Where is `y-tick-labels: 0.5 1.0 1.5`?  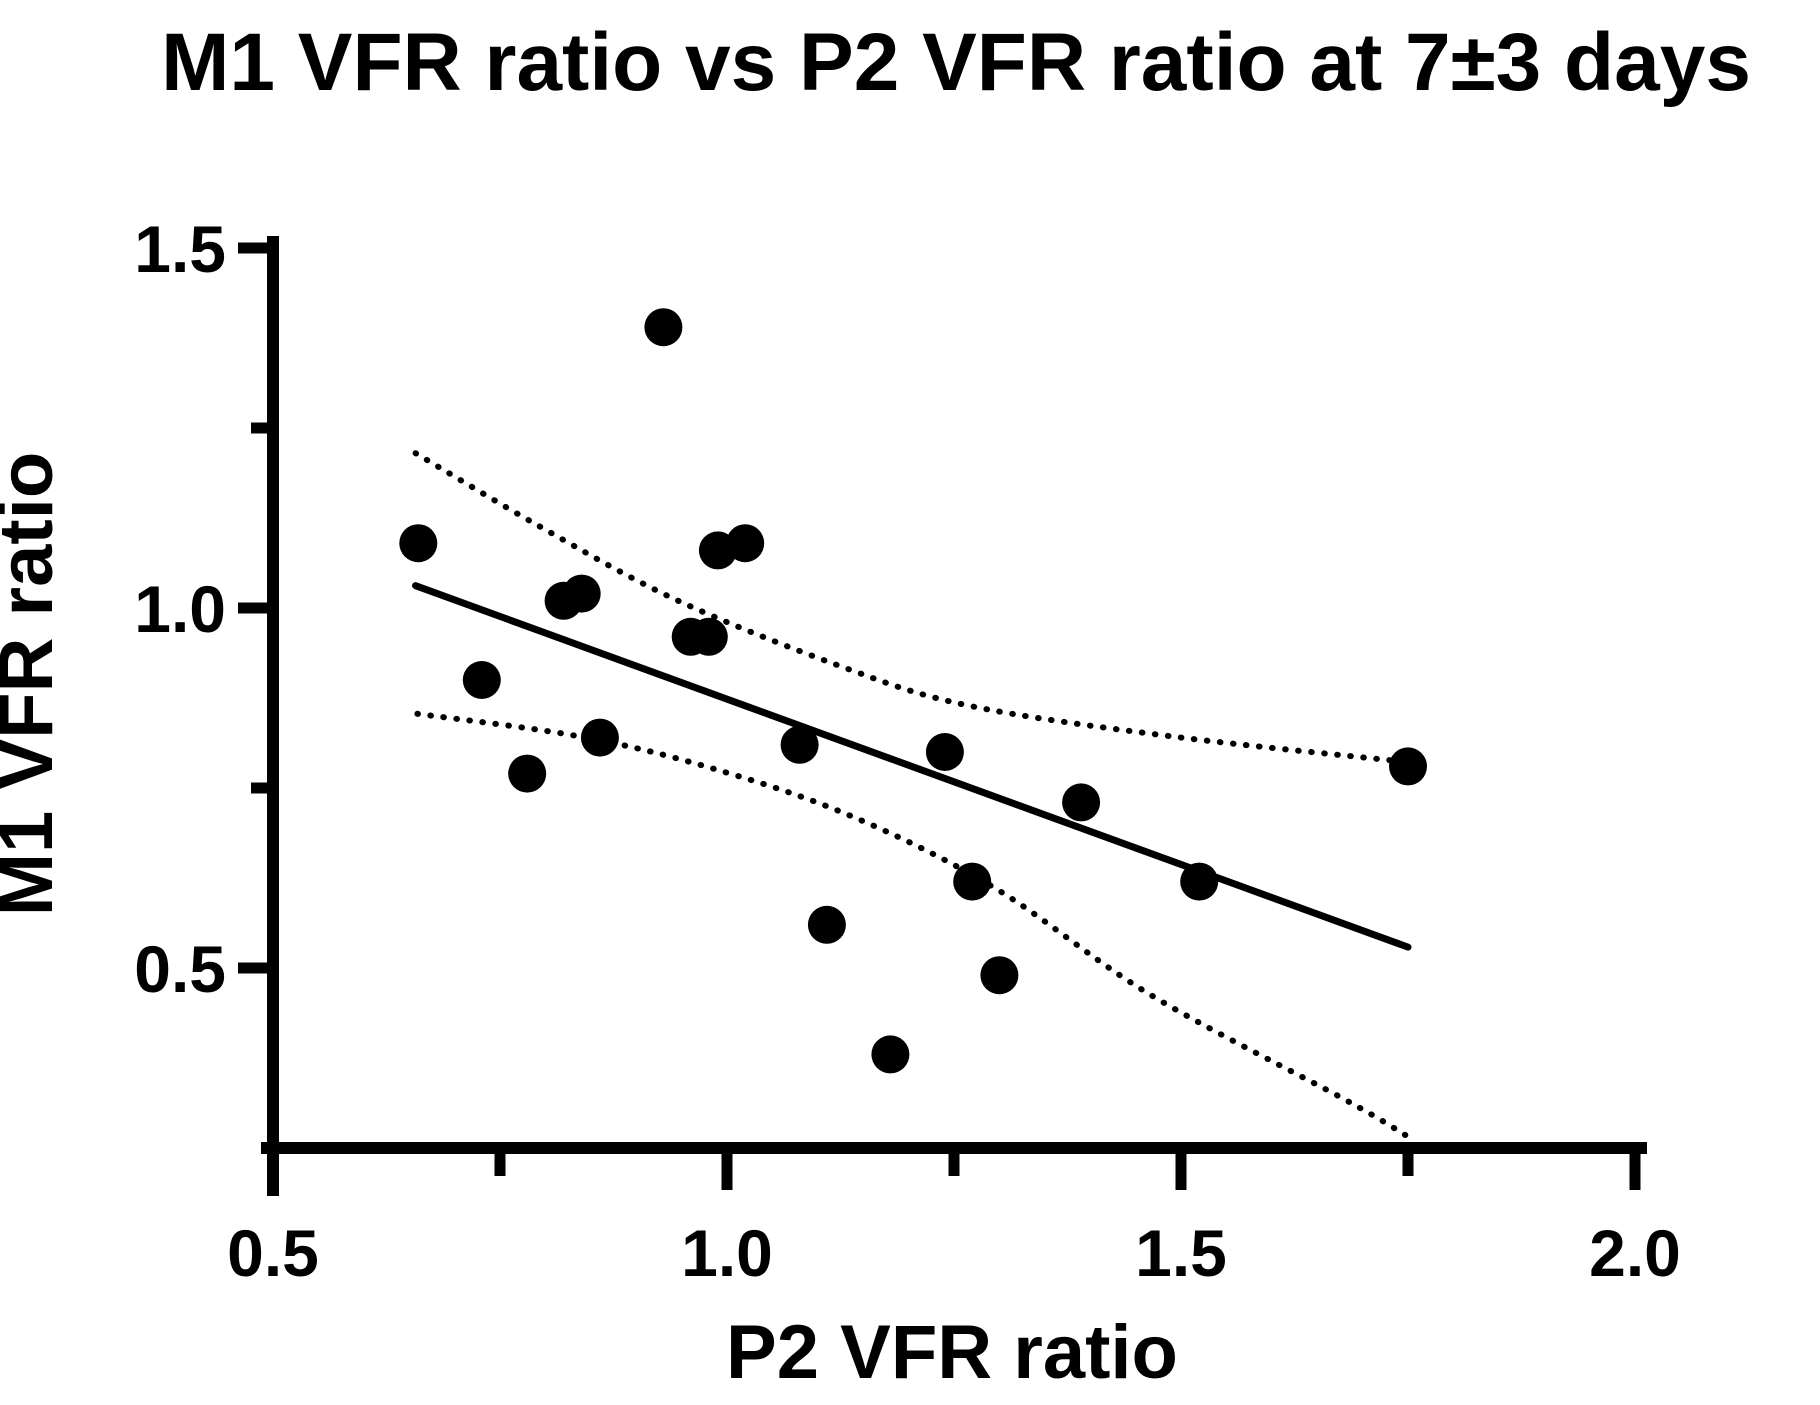 y-tick-labels: 0.5 1.0 1.5 is located at coordinates (180, 609).